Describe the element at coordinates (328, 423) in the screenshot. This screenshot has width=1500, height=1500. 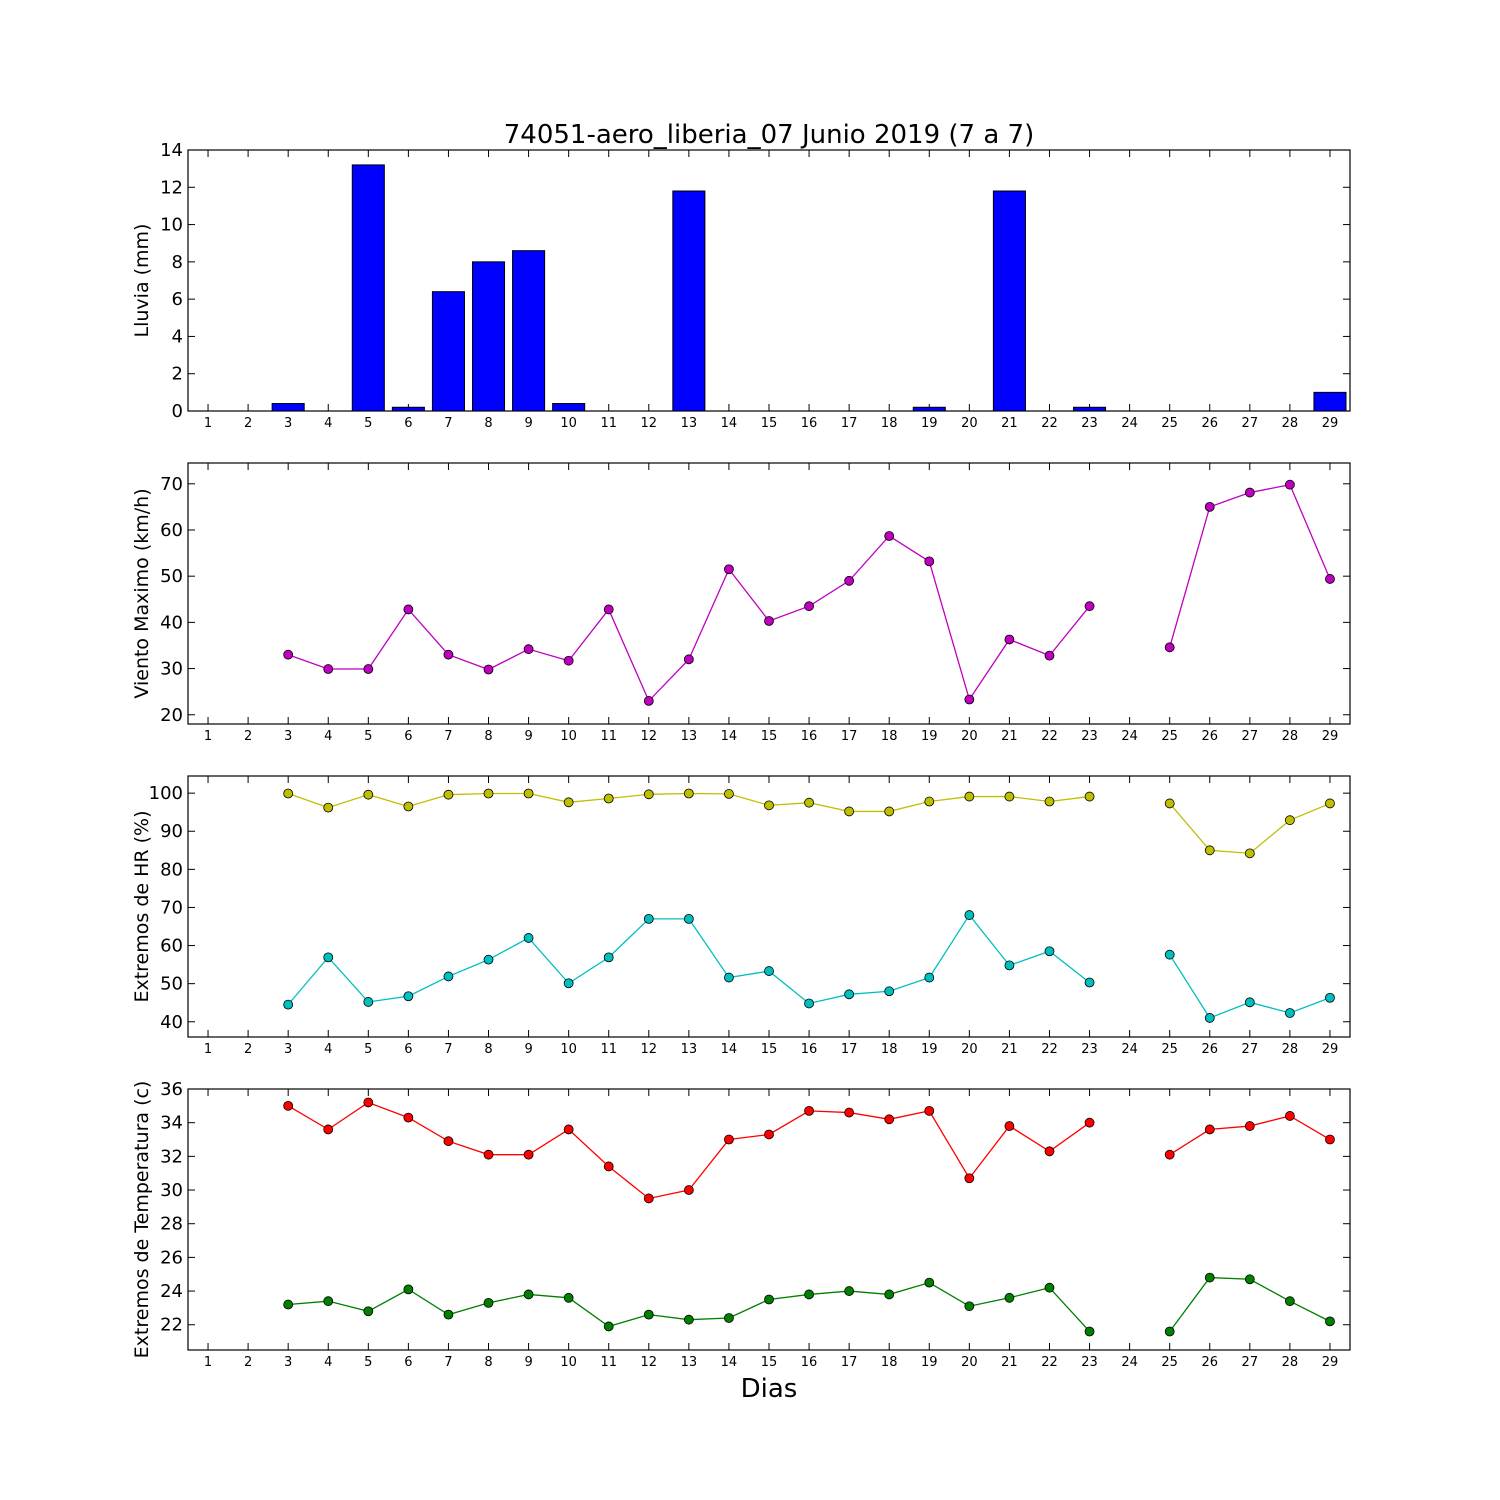
I see `x-tick-label: 4` at that location.